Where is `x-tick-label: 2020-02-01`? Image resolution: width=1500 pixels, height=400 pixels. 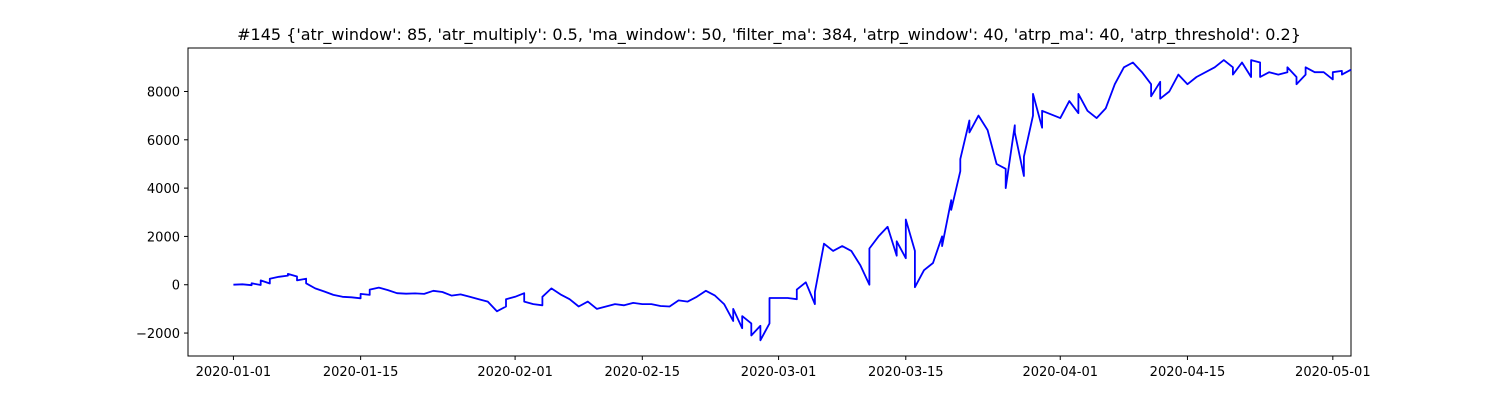
x-tick-label: 2020-02-01 is located at coordinates (515, 372).